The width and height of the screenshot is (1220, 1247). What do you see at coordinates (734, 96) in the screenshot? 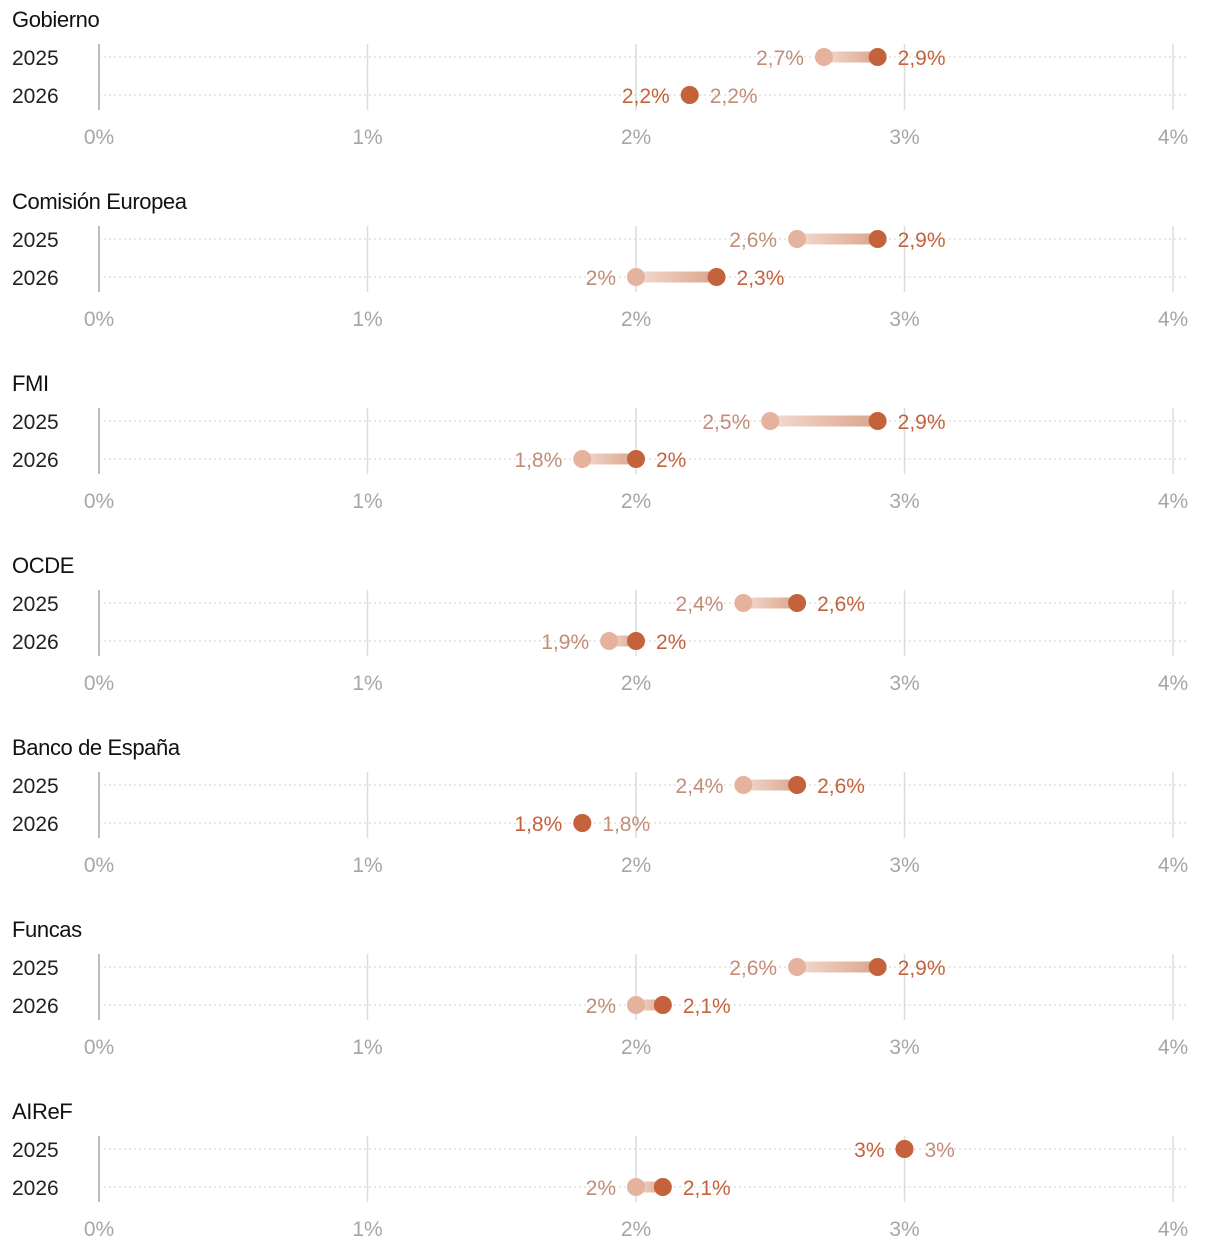
I see `previous-value-label: 2,2%` at bounding box center [734, 96].